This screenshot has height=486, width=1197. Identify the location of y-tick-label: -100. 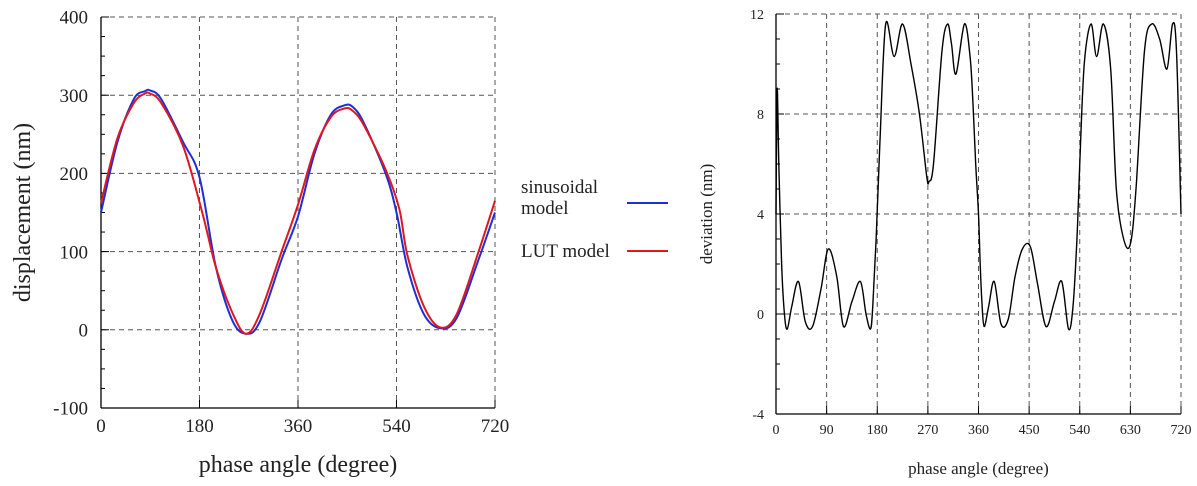
(70, 409).